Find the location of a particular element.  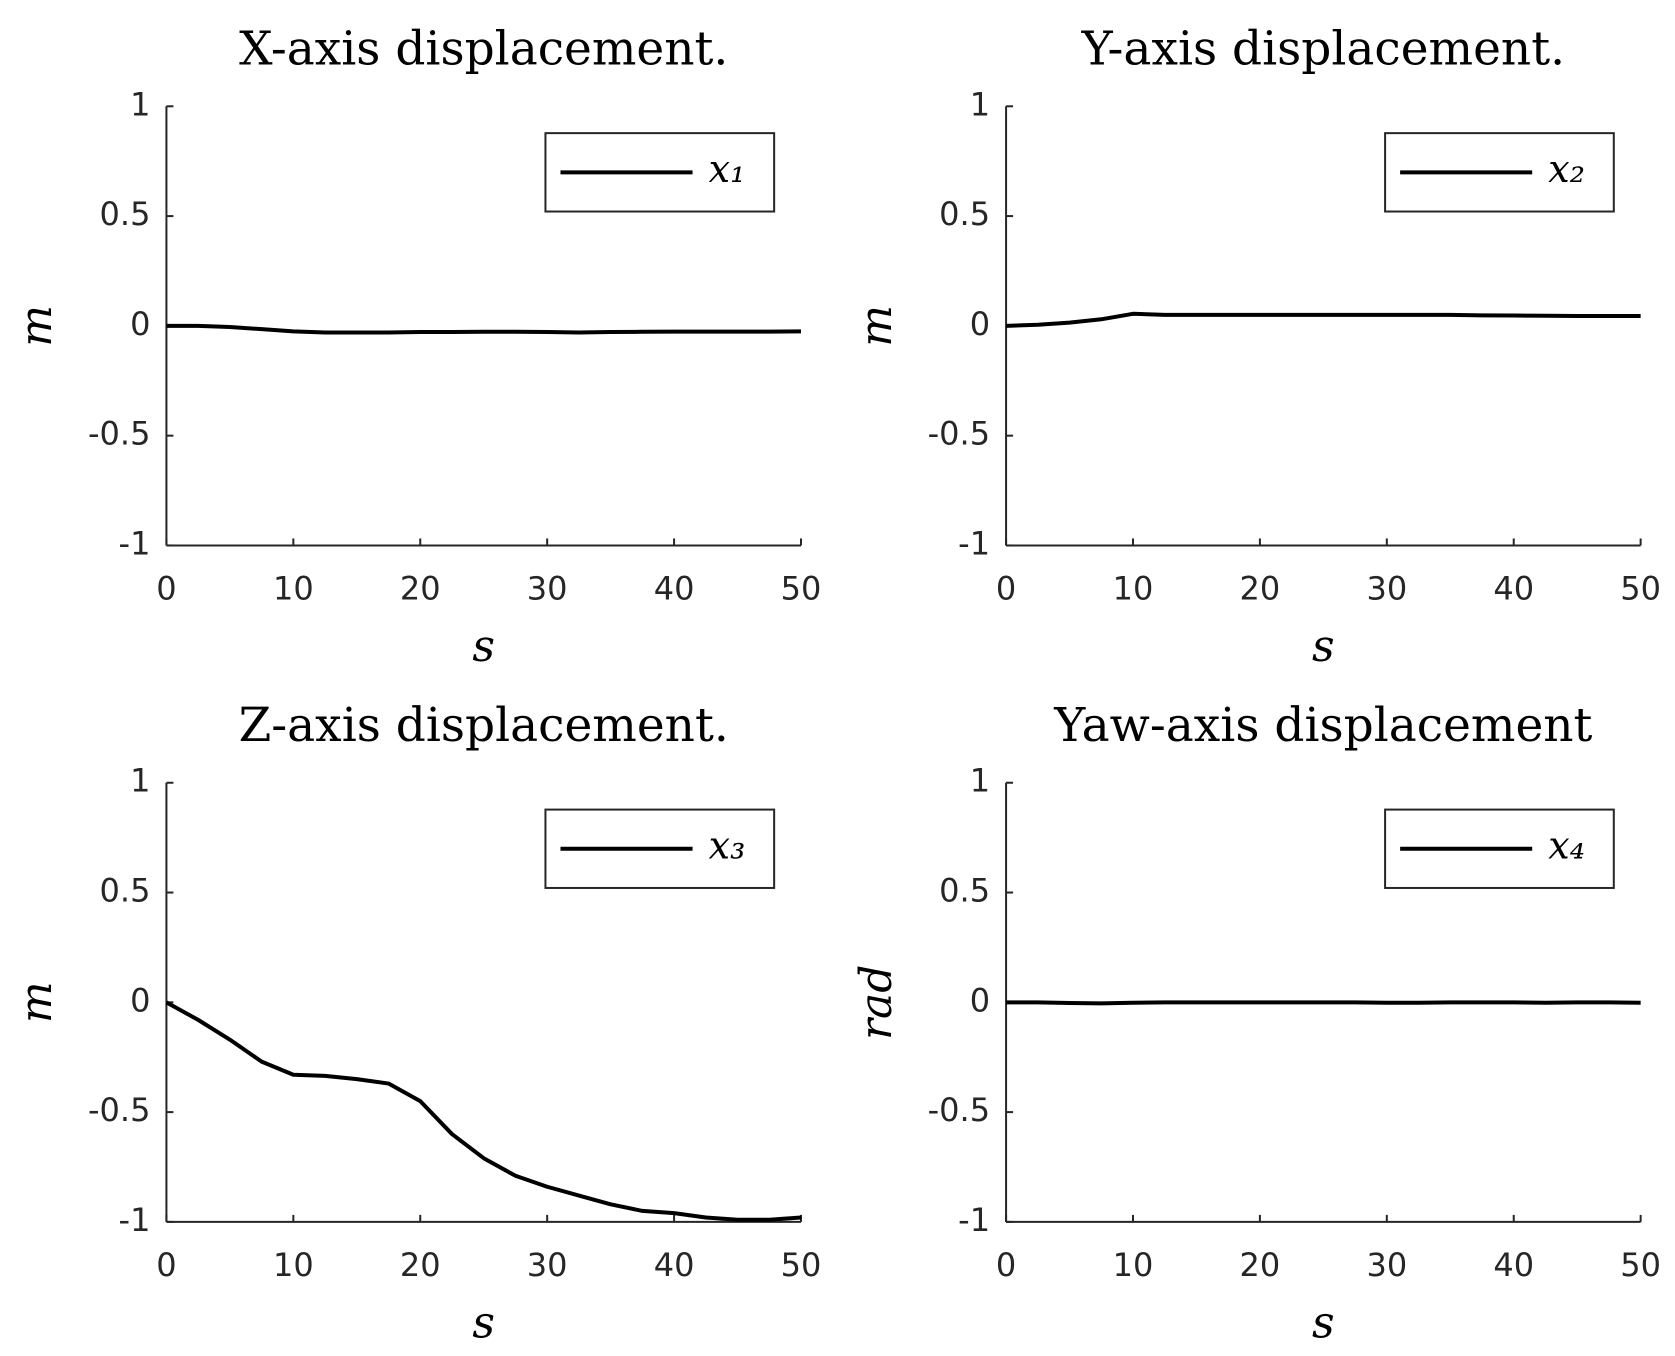

subplot-title: Y-axis displacement. is located at coordinates (1323, 49).